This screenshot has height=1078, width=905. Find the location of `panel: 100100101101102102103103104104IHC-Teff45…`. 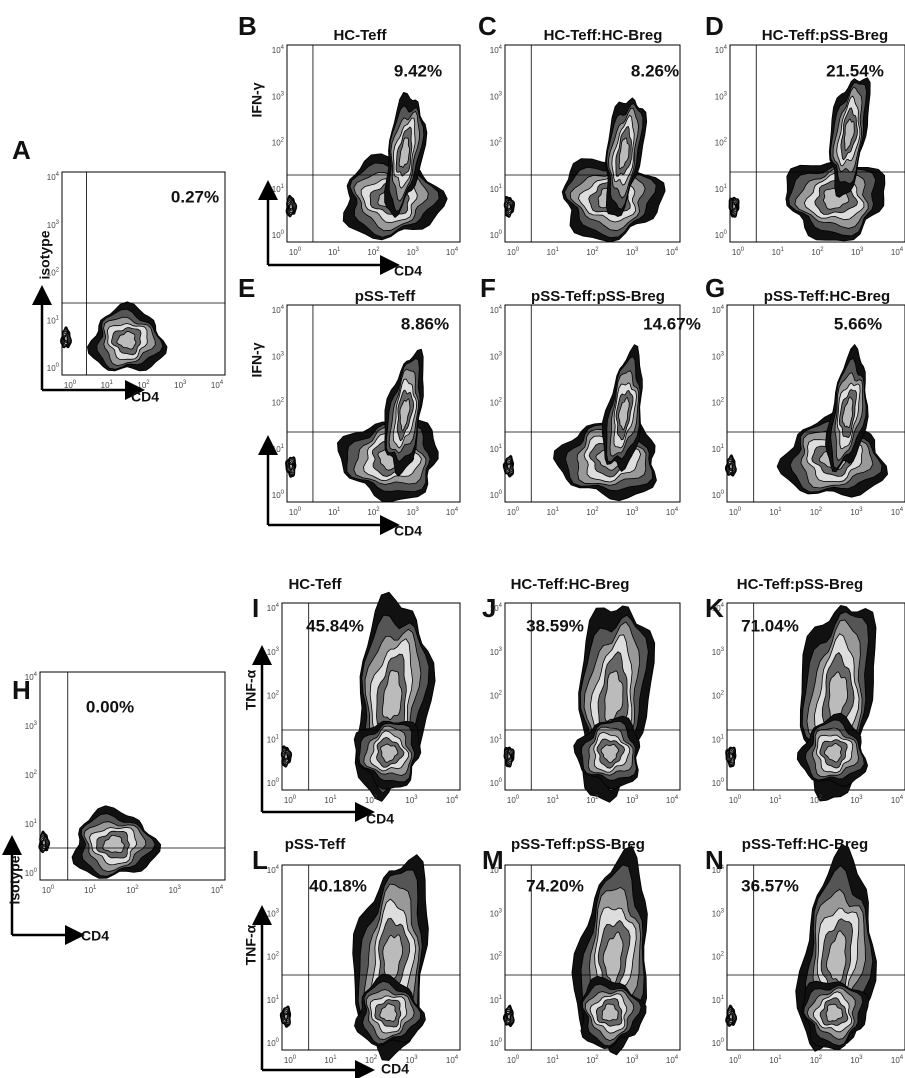

panel: 100100101101102102103103104104IHC-Teff45… is located at coordinates (352, 701).